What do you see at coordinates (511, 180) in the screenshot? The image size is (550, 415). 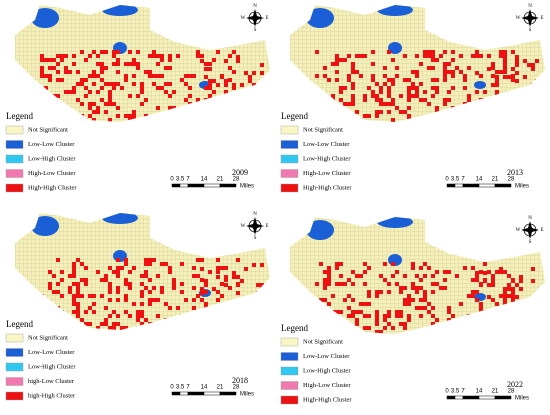 I see `scale-tick-label: 28` at bounding box center [511, 180].